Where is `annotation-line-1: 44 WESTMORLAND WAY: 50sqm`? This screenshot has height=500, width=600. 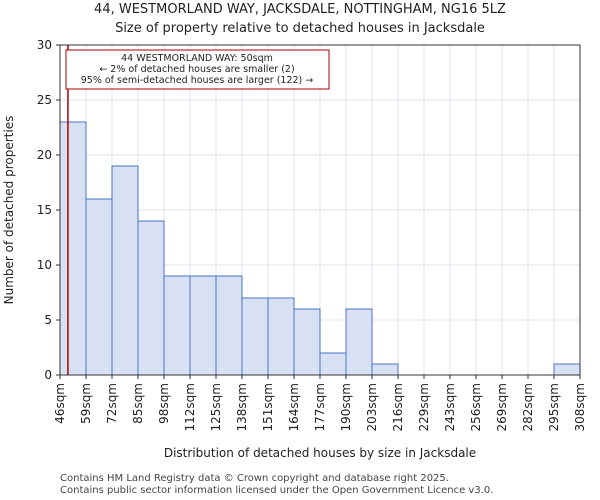 annotation-line-1: 44 WESTMORLAND WAY: 50sqm is located at coordinates (197, 58).